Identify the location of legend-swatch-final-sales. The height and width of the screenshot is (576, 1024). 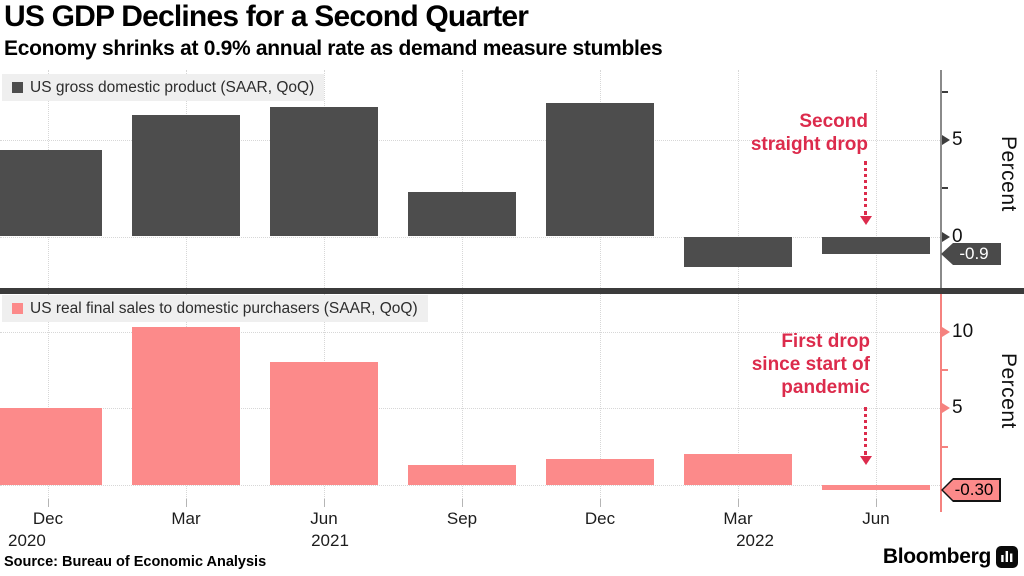
(17, 308).